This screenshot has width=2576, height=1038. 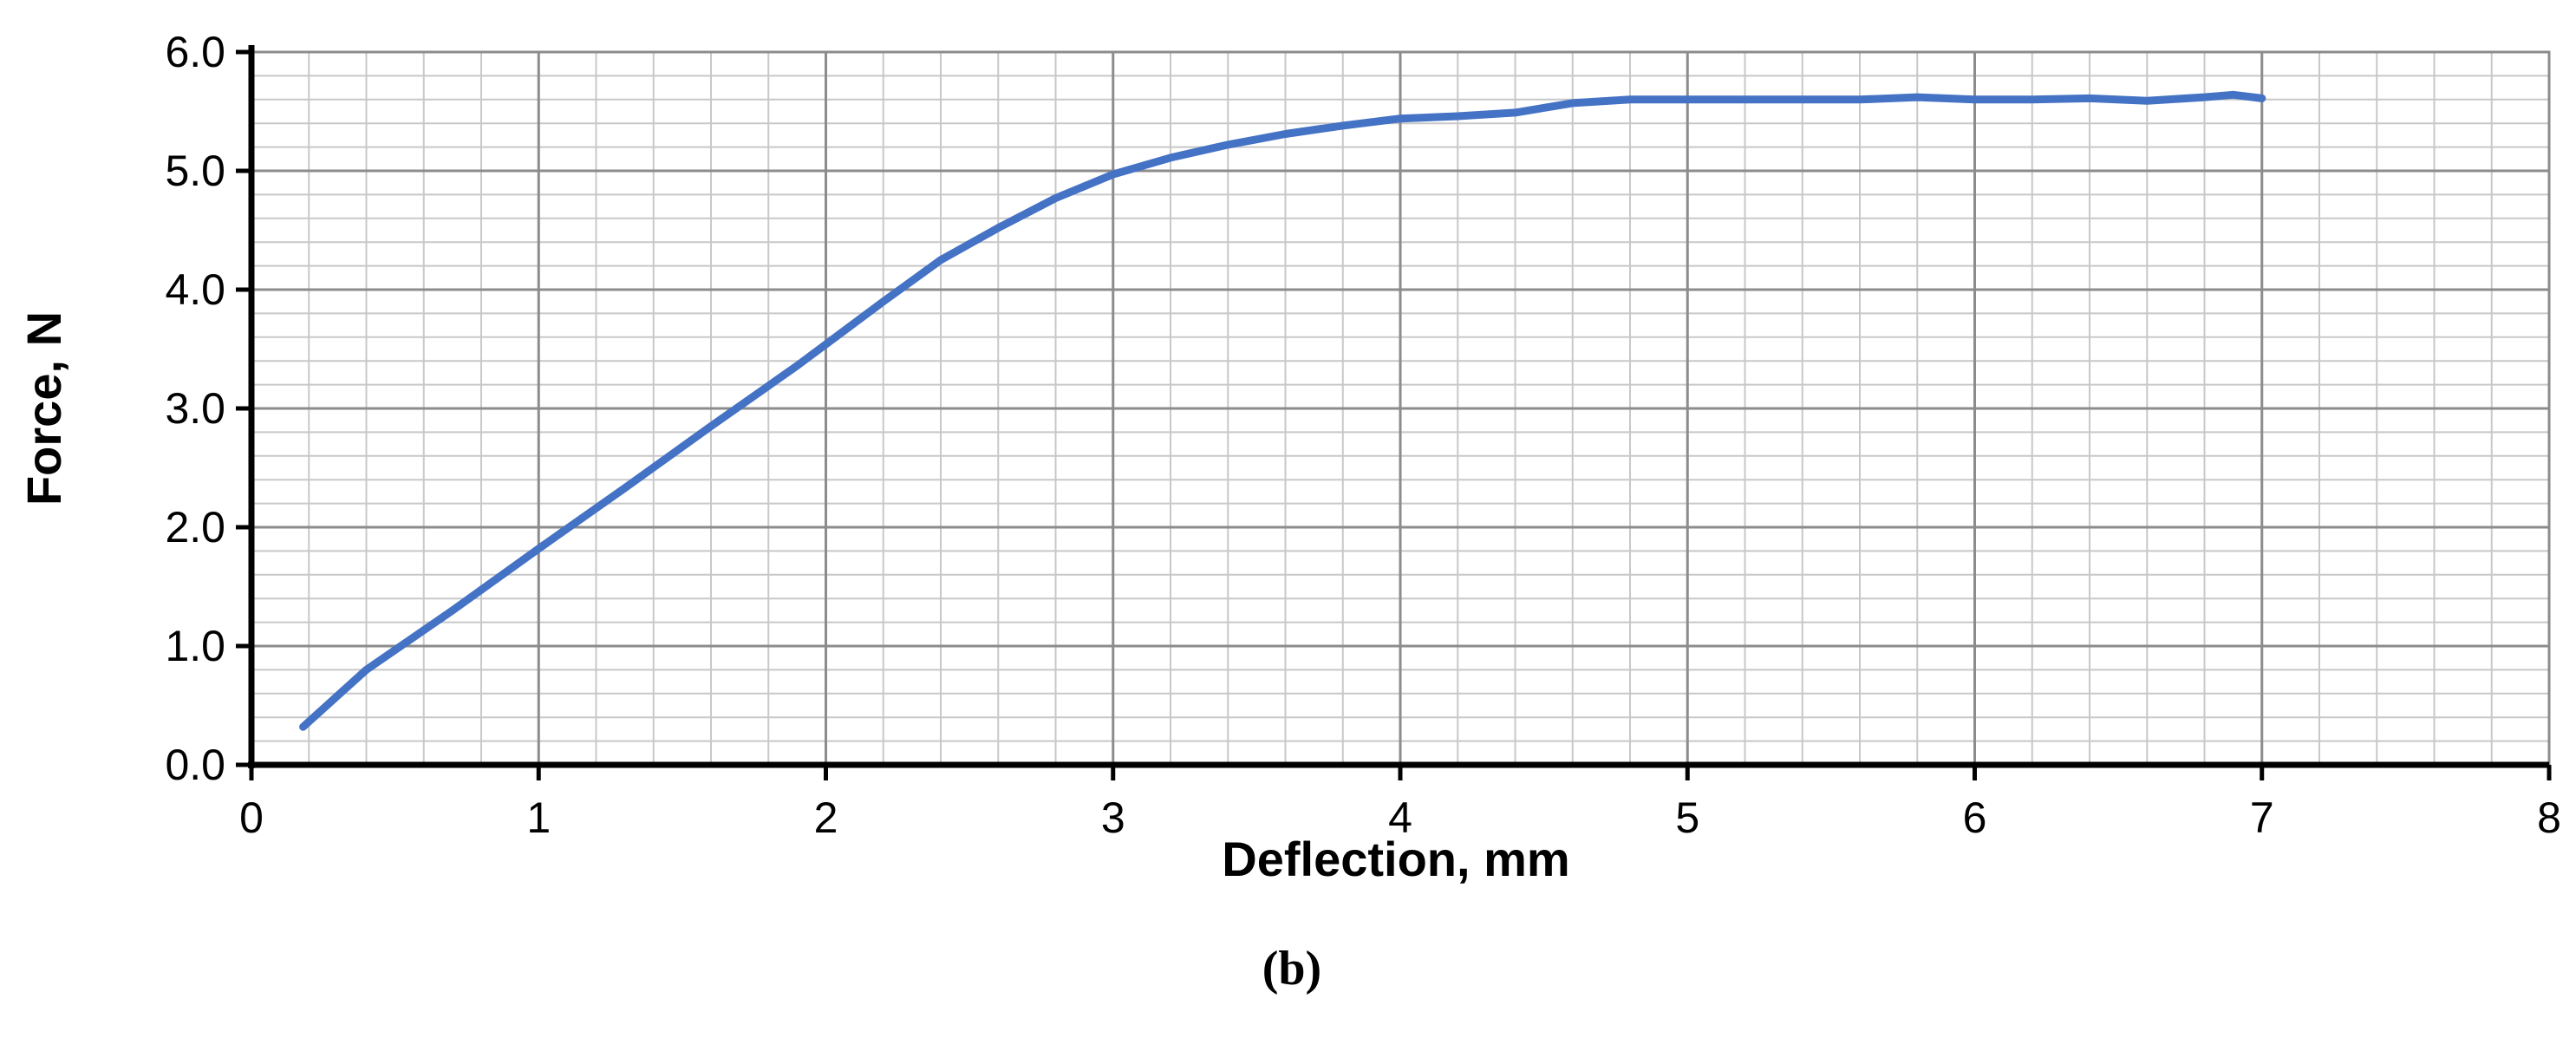 What do you see at coordinates (195, 527) in the screenshot?
I see `y-tick-label: 2.0` at bounding box center [195, 527].